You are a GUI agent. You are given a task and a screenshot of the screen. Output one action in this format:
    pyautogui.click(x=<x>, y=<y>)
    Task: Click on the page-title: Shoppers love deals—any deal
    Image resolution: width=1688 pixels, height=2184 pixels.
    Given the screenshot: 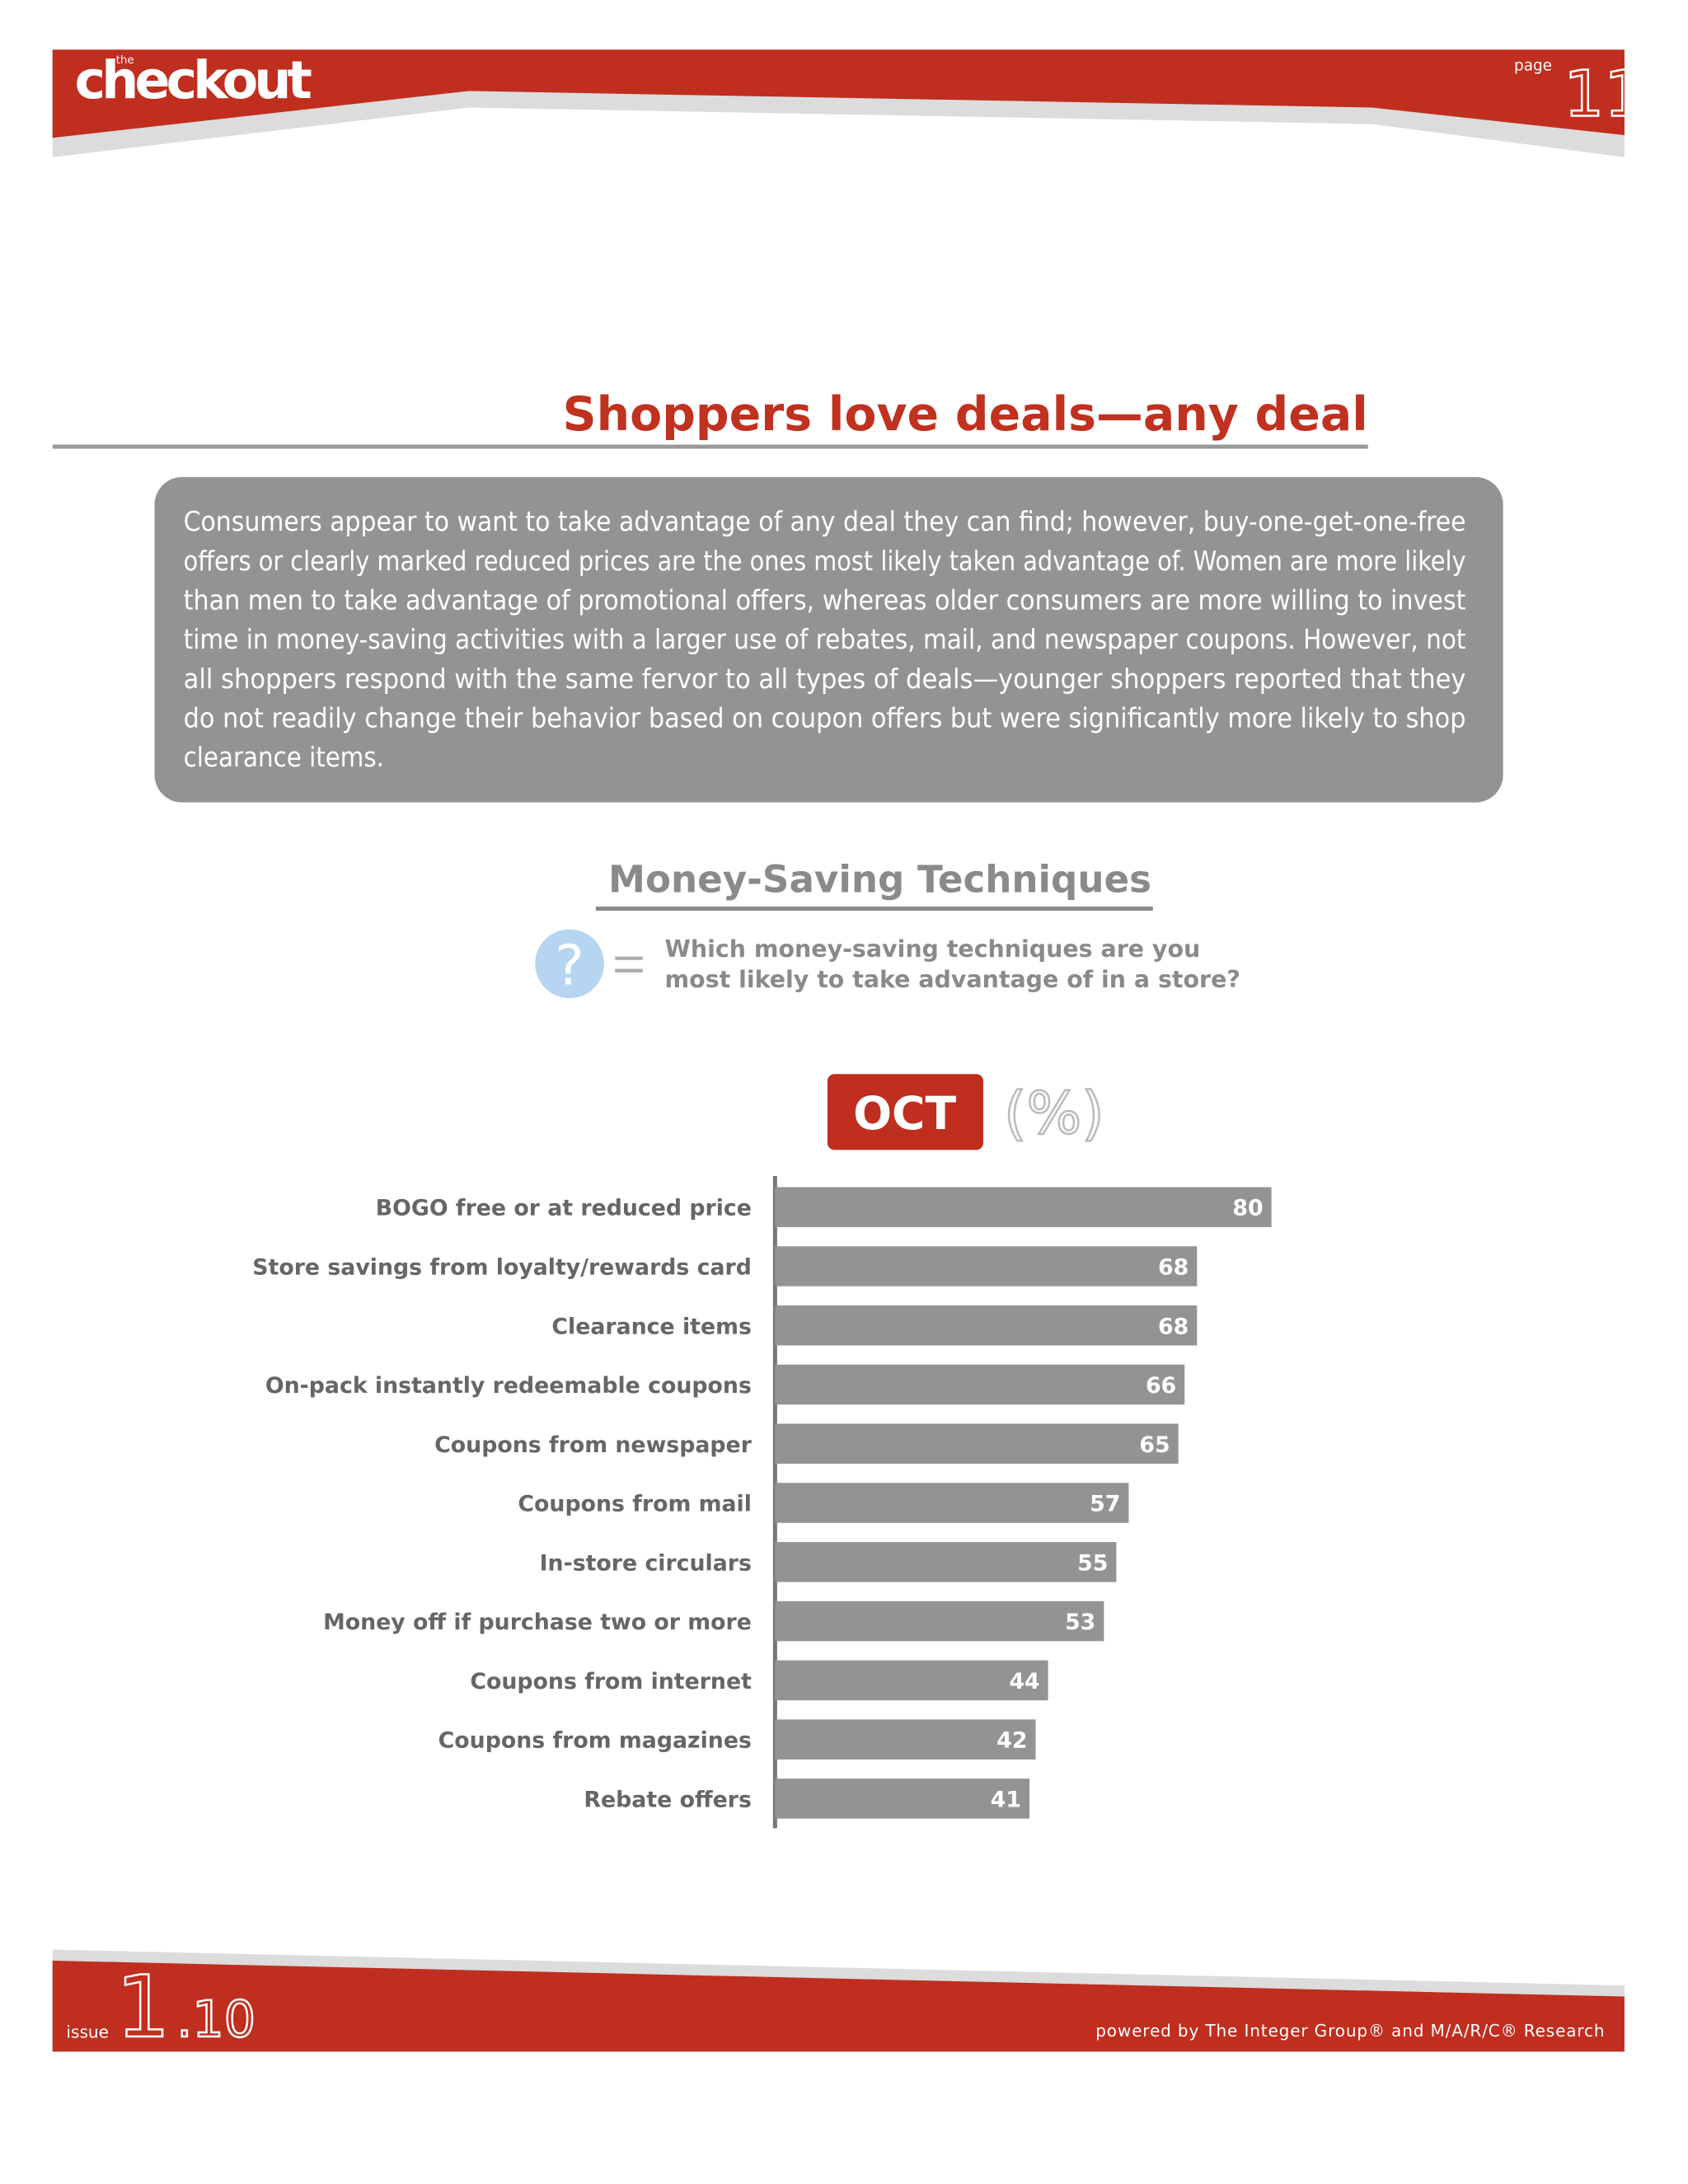 What is the action you would take?
    pyautogui.click(x=966, y=414)
    